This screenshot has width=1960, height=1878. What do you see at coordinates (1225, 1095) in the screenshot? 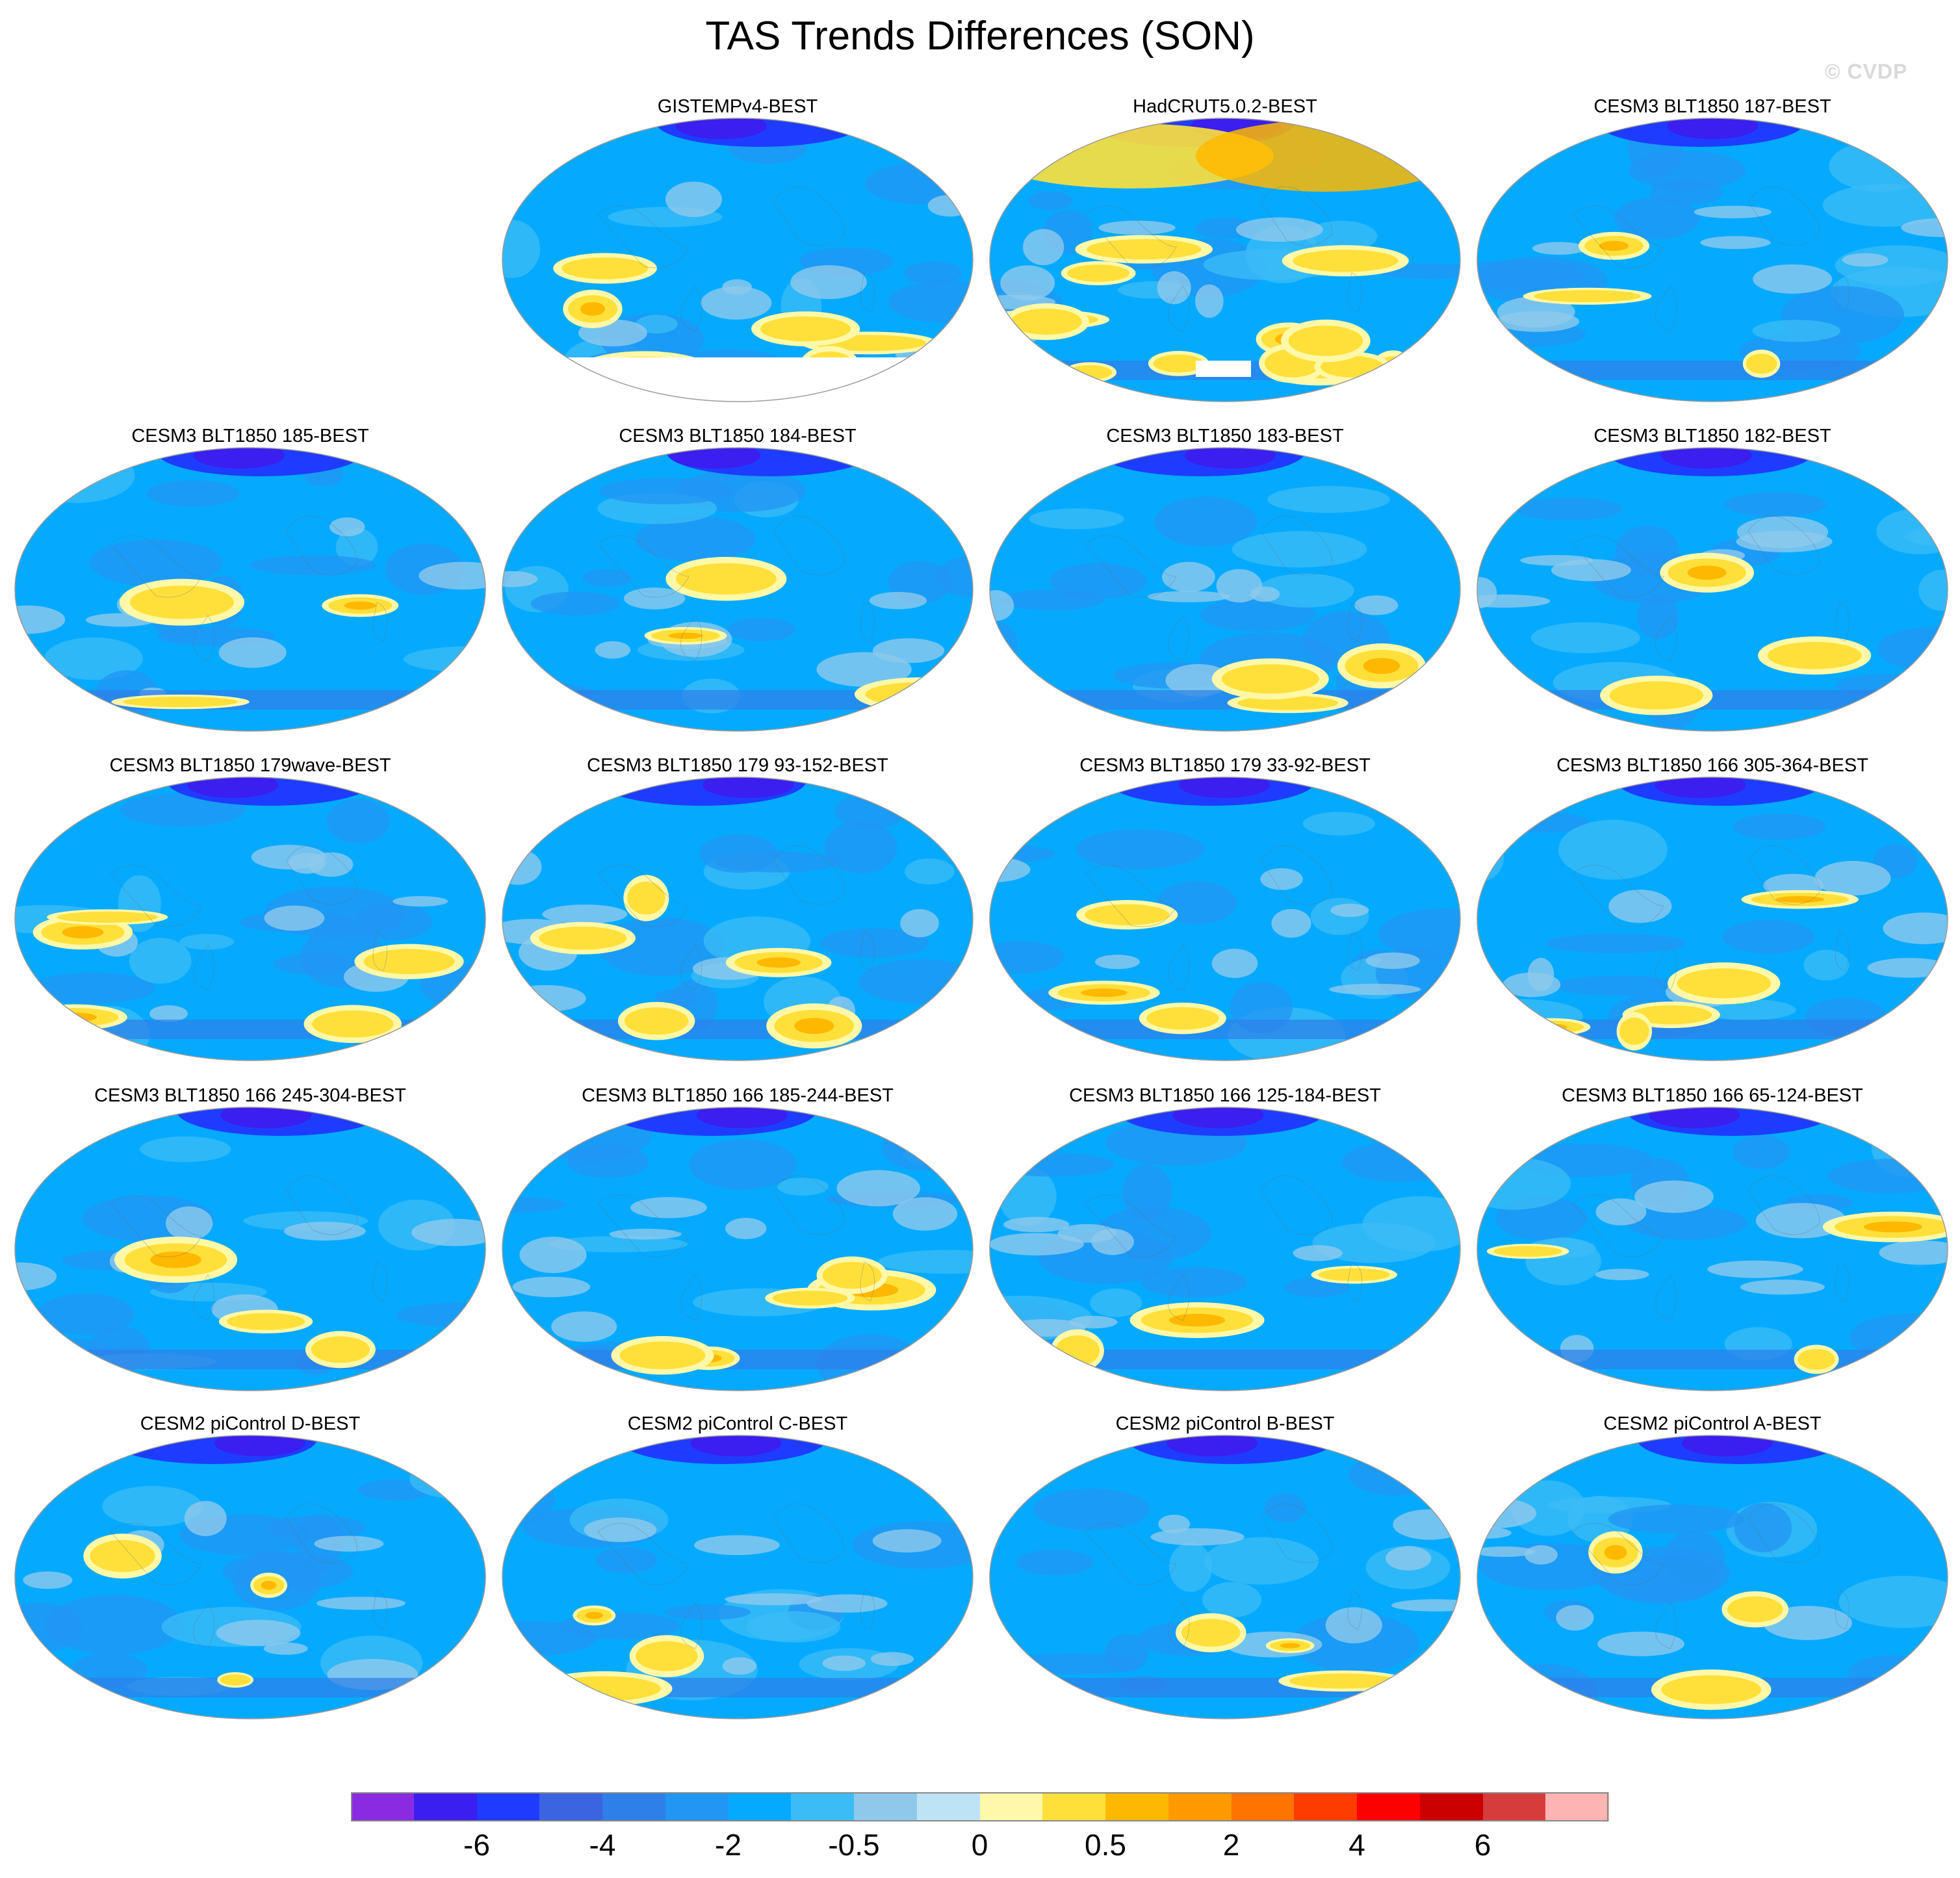
I see `panel-title: CESM3 BLT1850 166 125-184-BEST` at bounding box center [1225, 1095].